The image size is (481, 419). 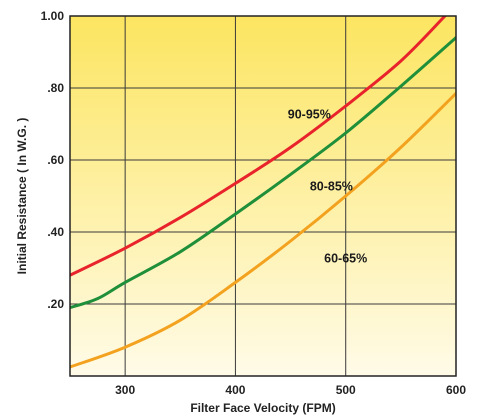 What do you see at coordinates (55, 160) in the screenshot?
I see `y-tick-label: .60` at bounding box center [55, 160].